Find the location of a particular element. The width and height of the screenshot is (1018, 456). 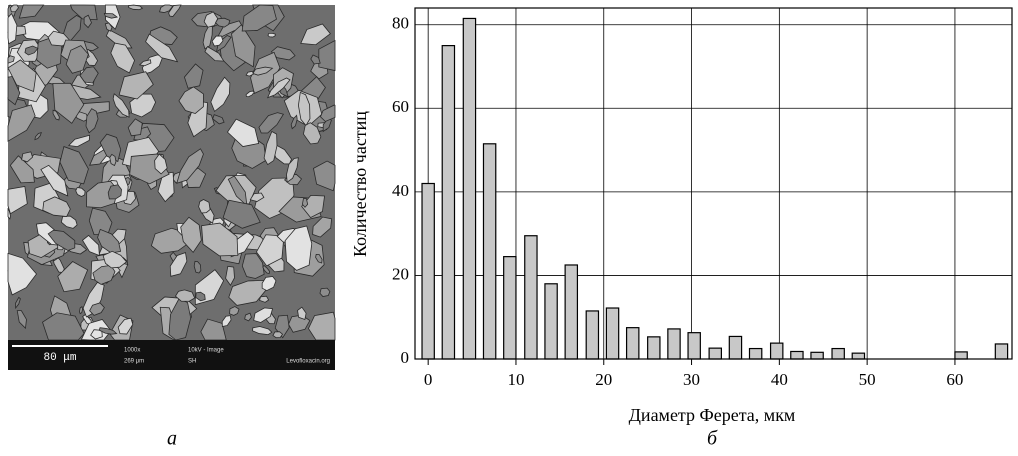

y-tick-label: 20 is located at coordinates (400, 273).